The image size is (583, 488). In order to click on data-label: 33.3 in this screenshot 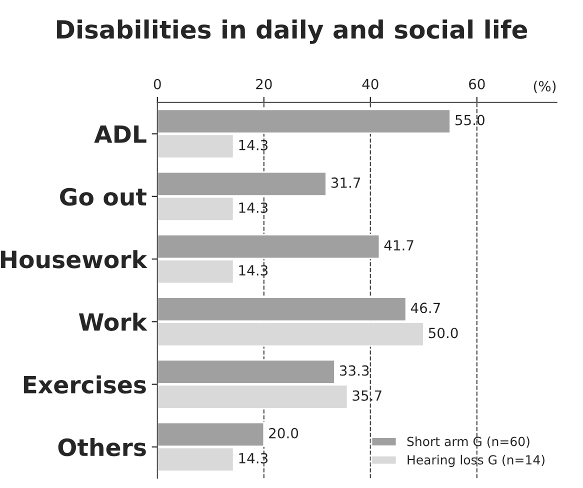, I will do `click(354, 370)`.